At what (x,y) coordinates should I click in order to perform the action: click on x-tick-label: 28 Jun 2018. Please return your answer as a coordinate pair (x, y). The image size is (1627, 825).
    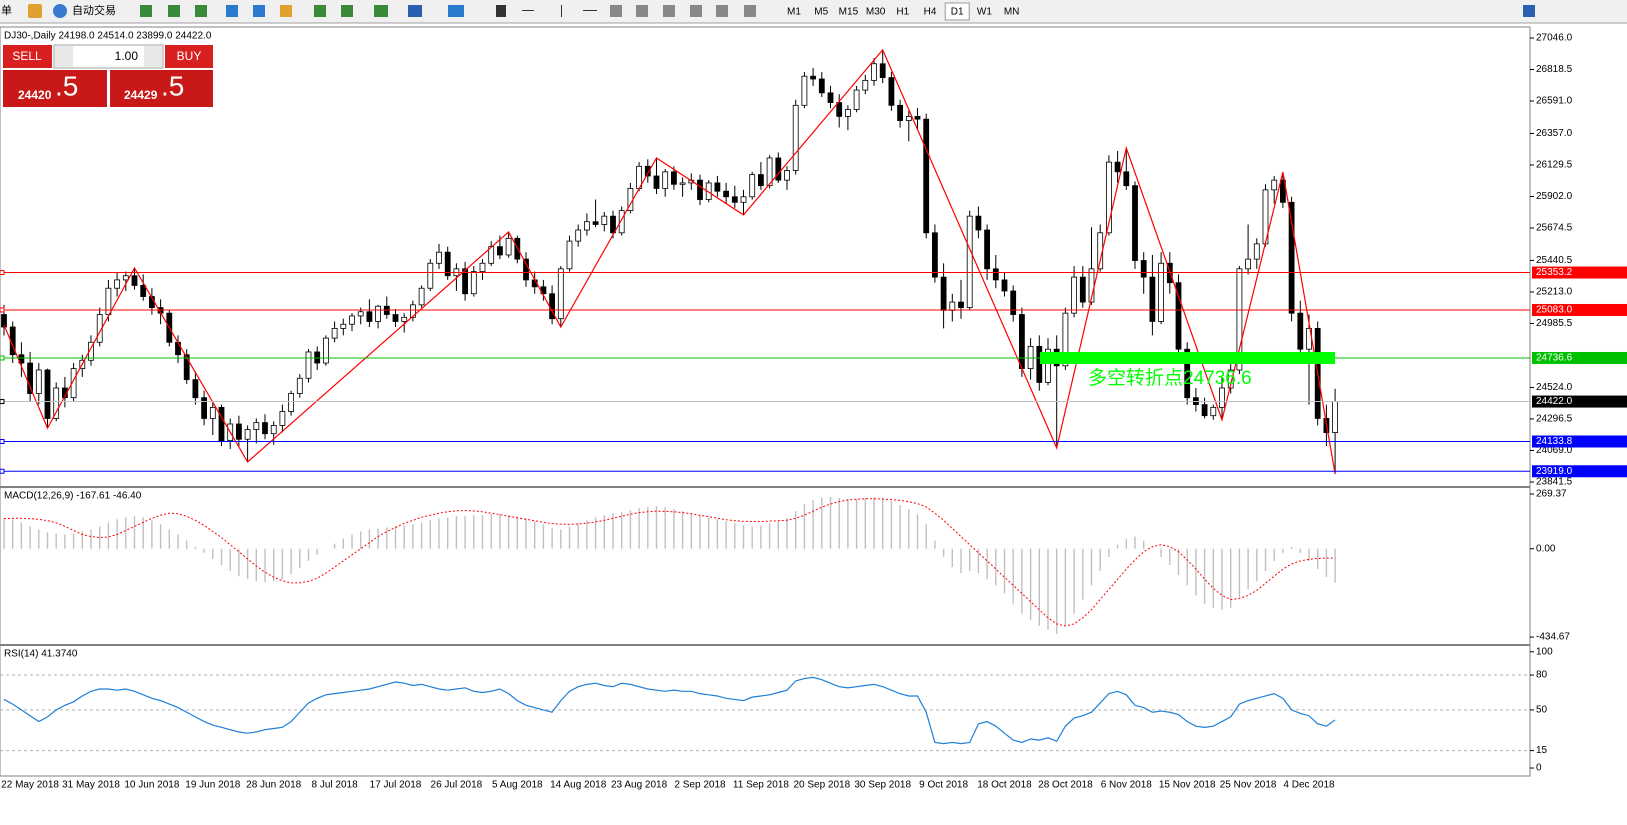
    Looking at the image, I should click on (273, 785).